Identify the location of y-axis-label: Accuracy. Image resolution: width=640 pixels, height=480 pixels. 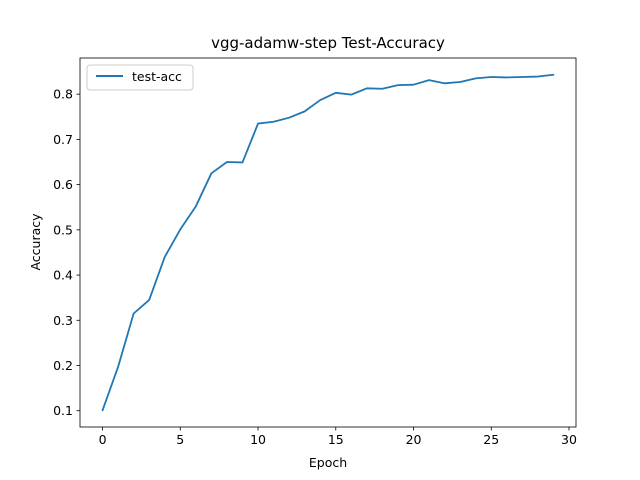
(35, 242).